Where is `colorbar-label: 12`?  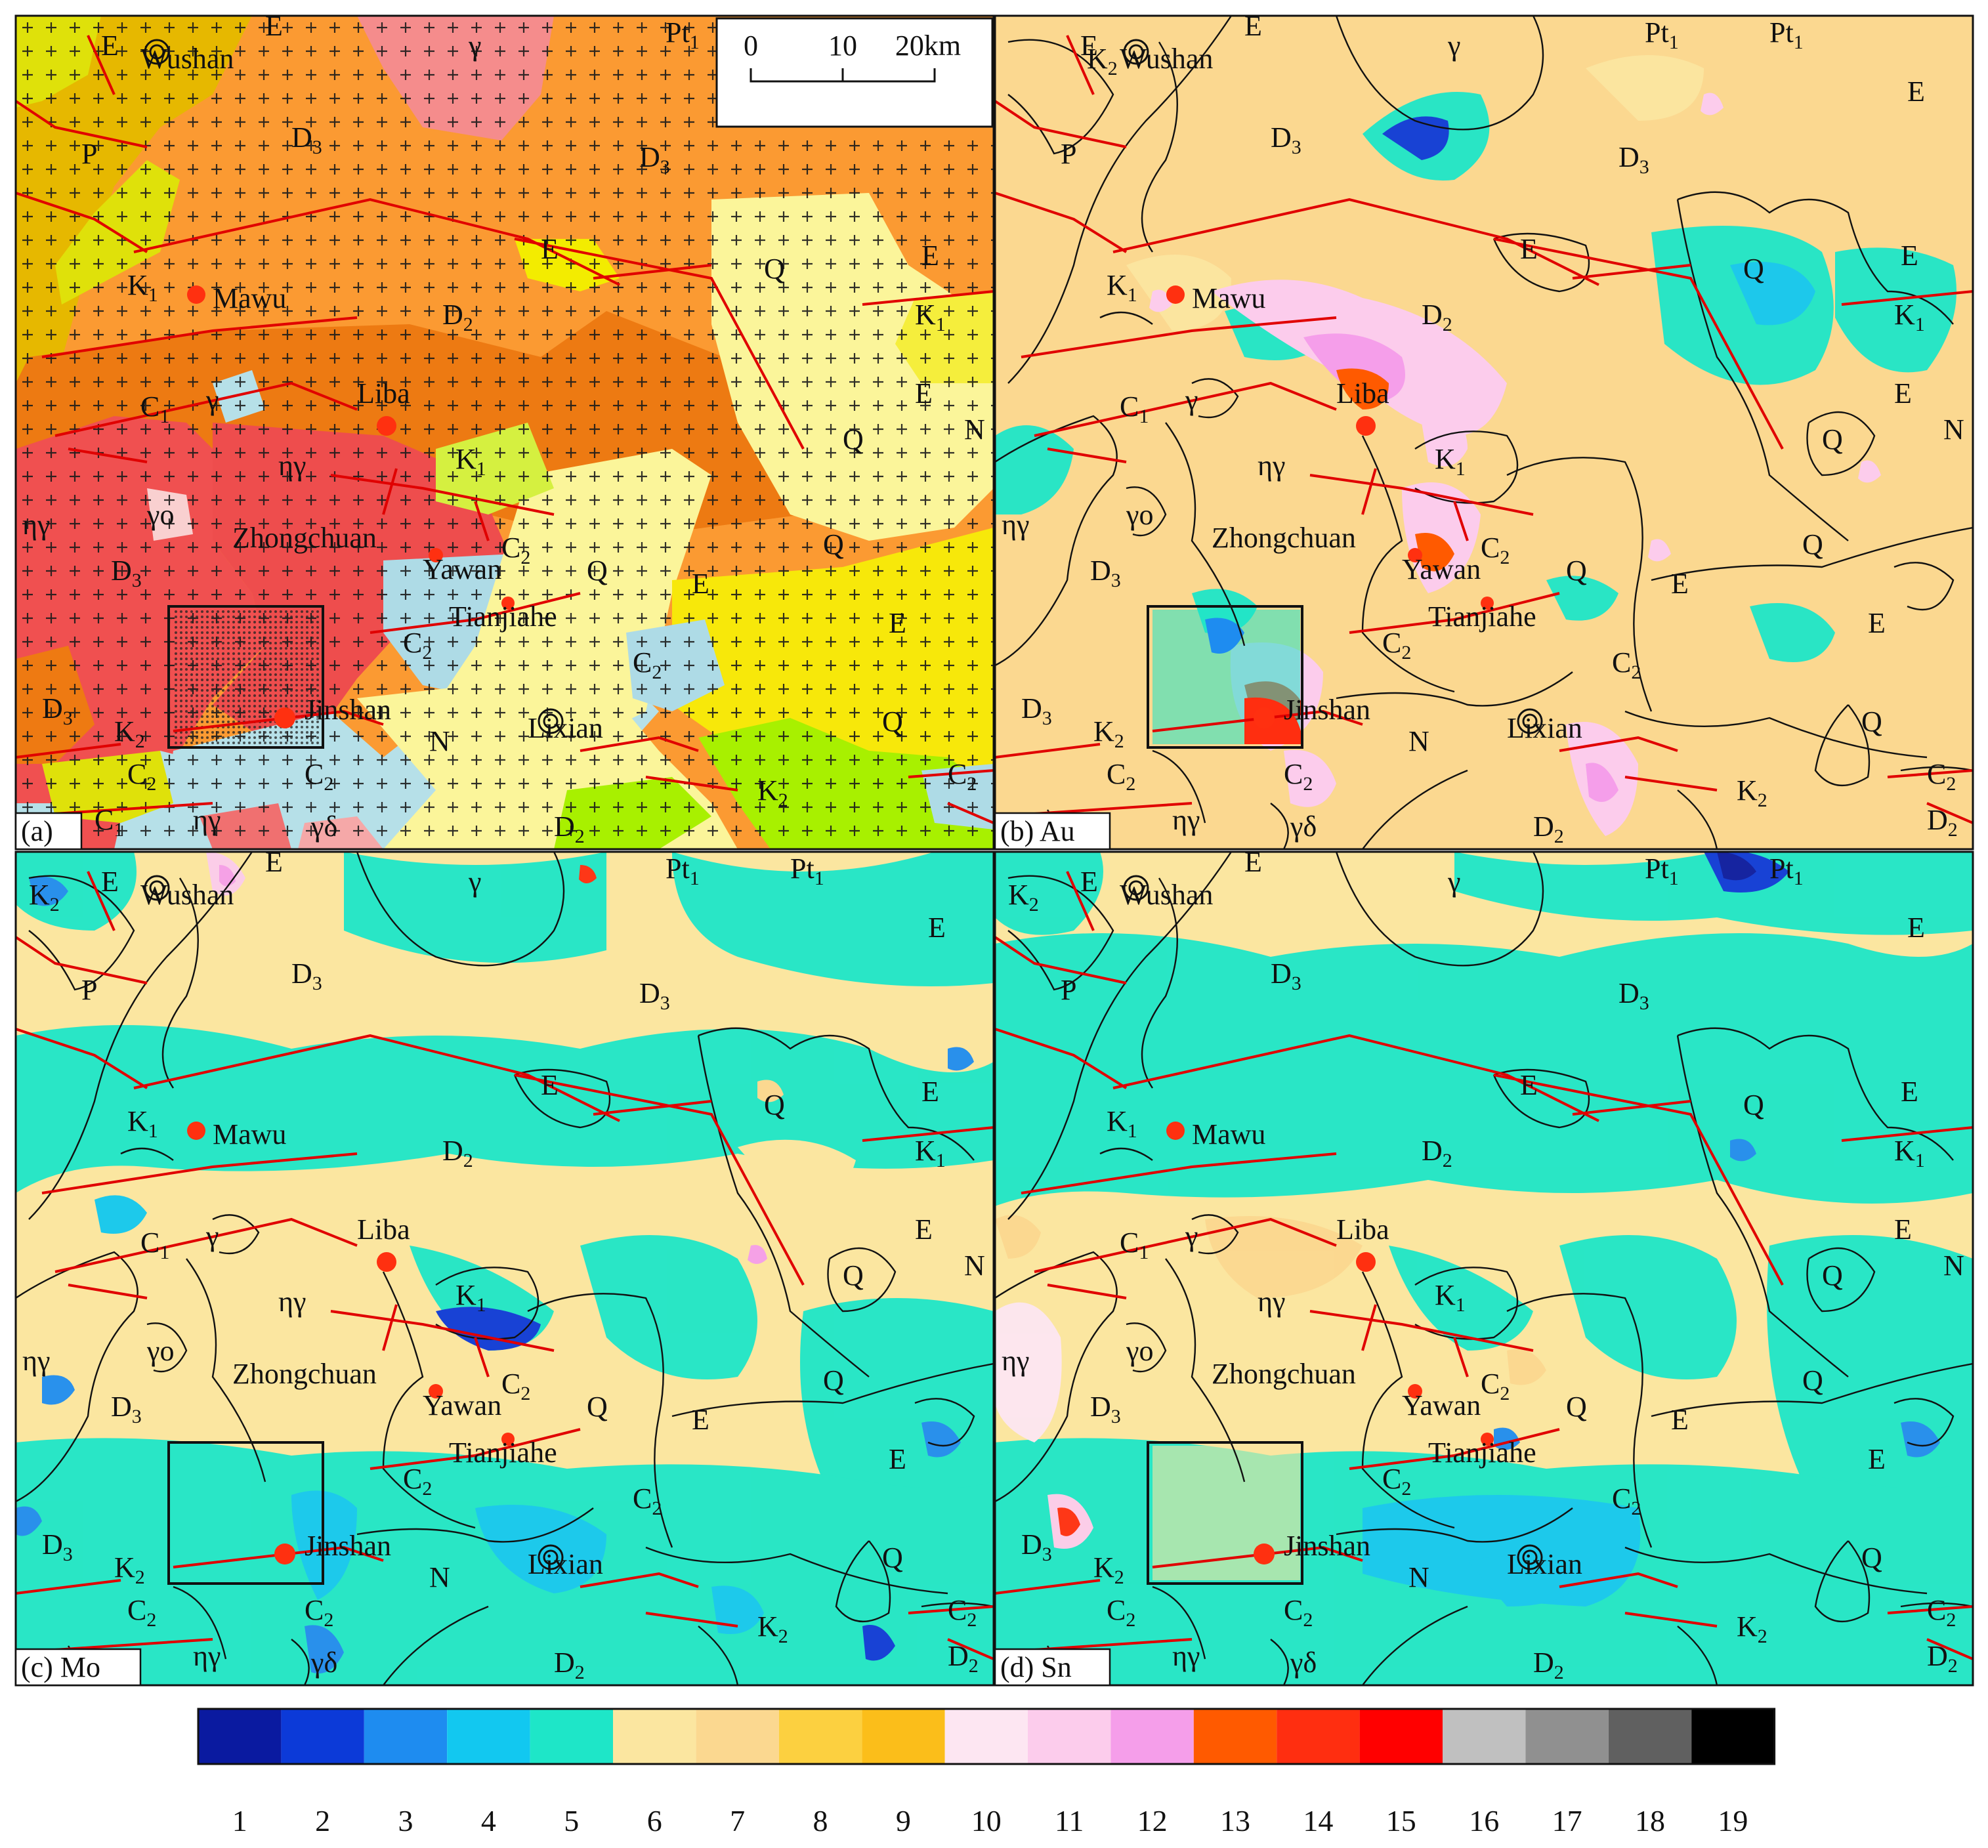 colorbar-label: 12 is located at coordinates (1152, 1821).